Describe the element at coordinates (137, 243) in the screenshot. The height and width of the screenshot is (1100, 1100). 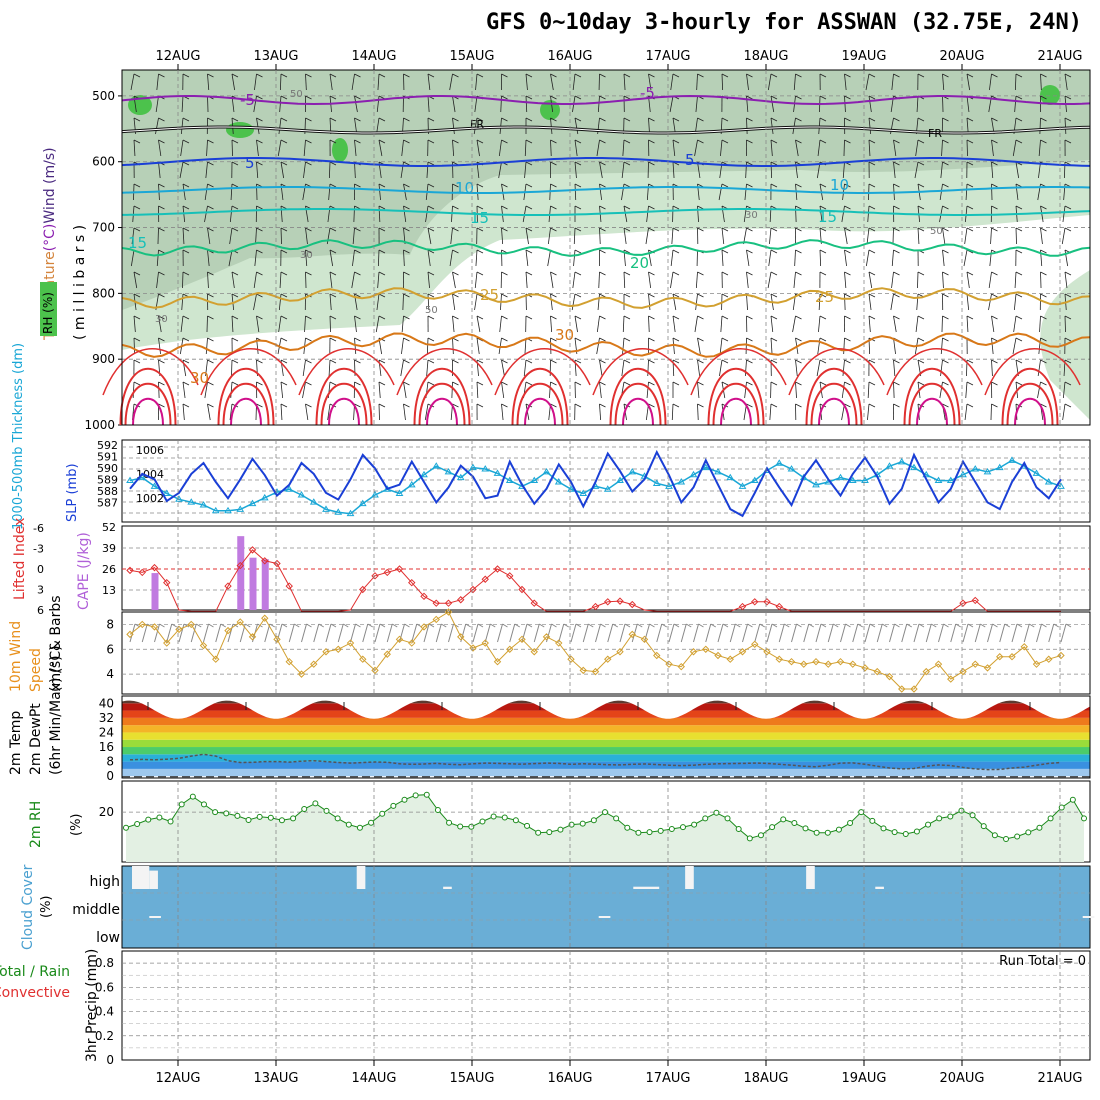
I see `isotherm-label: 15` at that location.